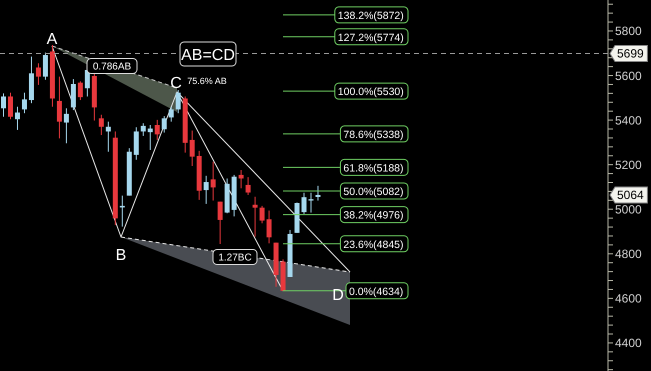  I want to click on annotation: B, so click(121, 255).